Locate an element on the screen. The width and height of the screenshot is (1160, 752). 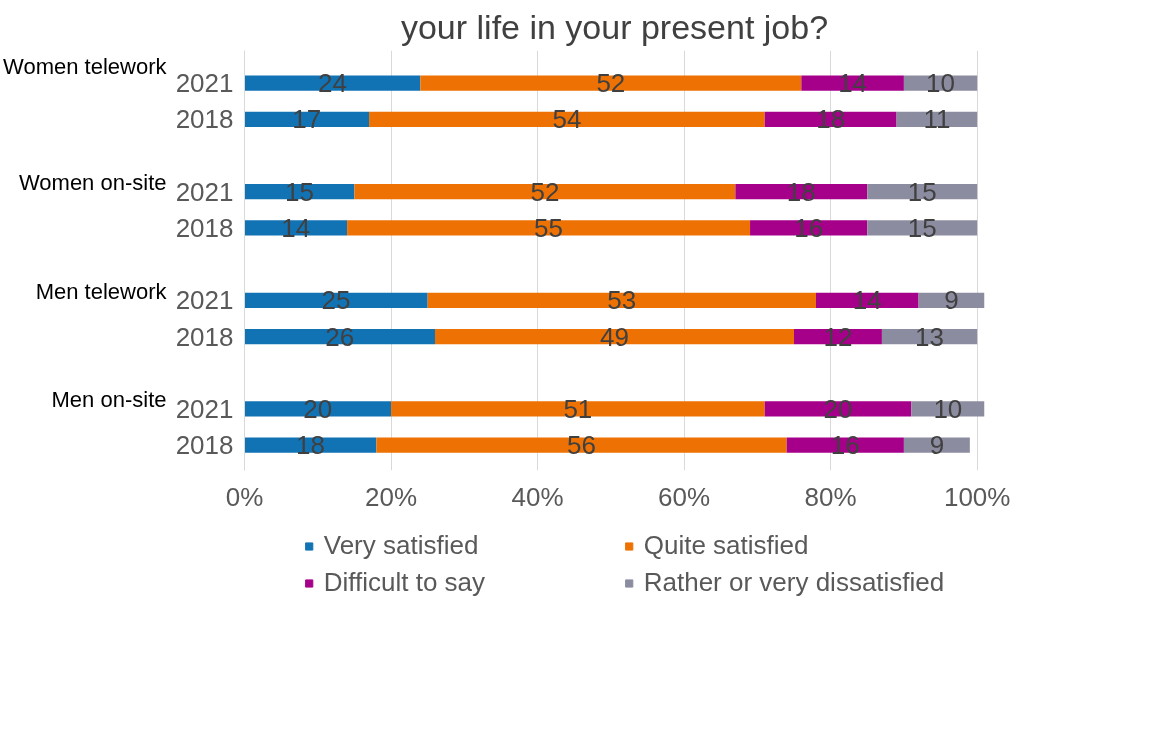
data-label: 56 is located at coordinates (581, 445).